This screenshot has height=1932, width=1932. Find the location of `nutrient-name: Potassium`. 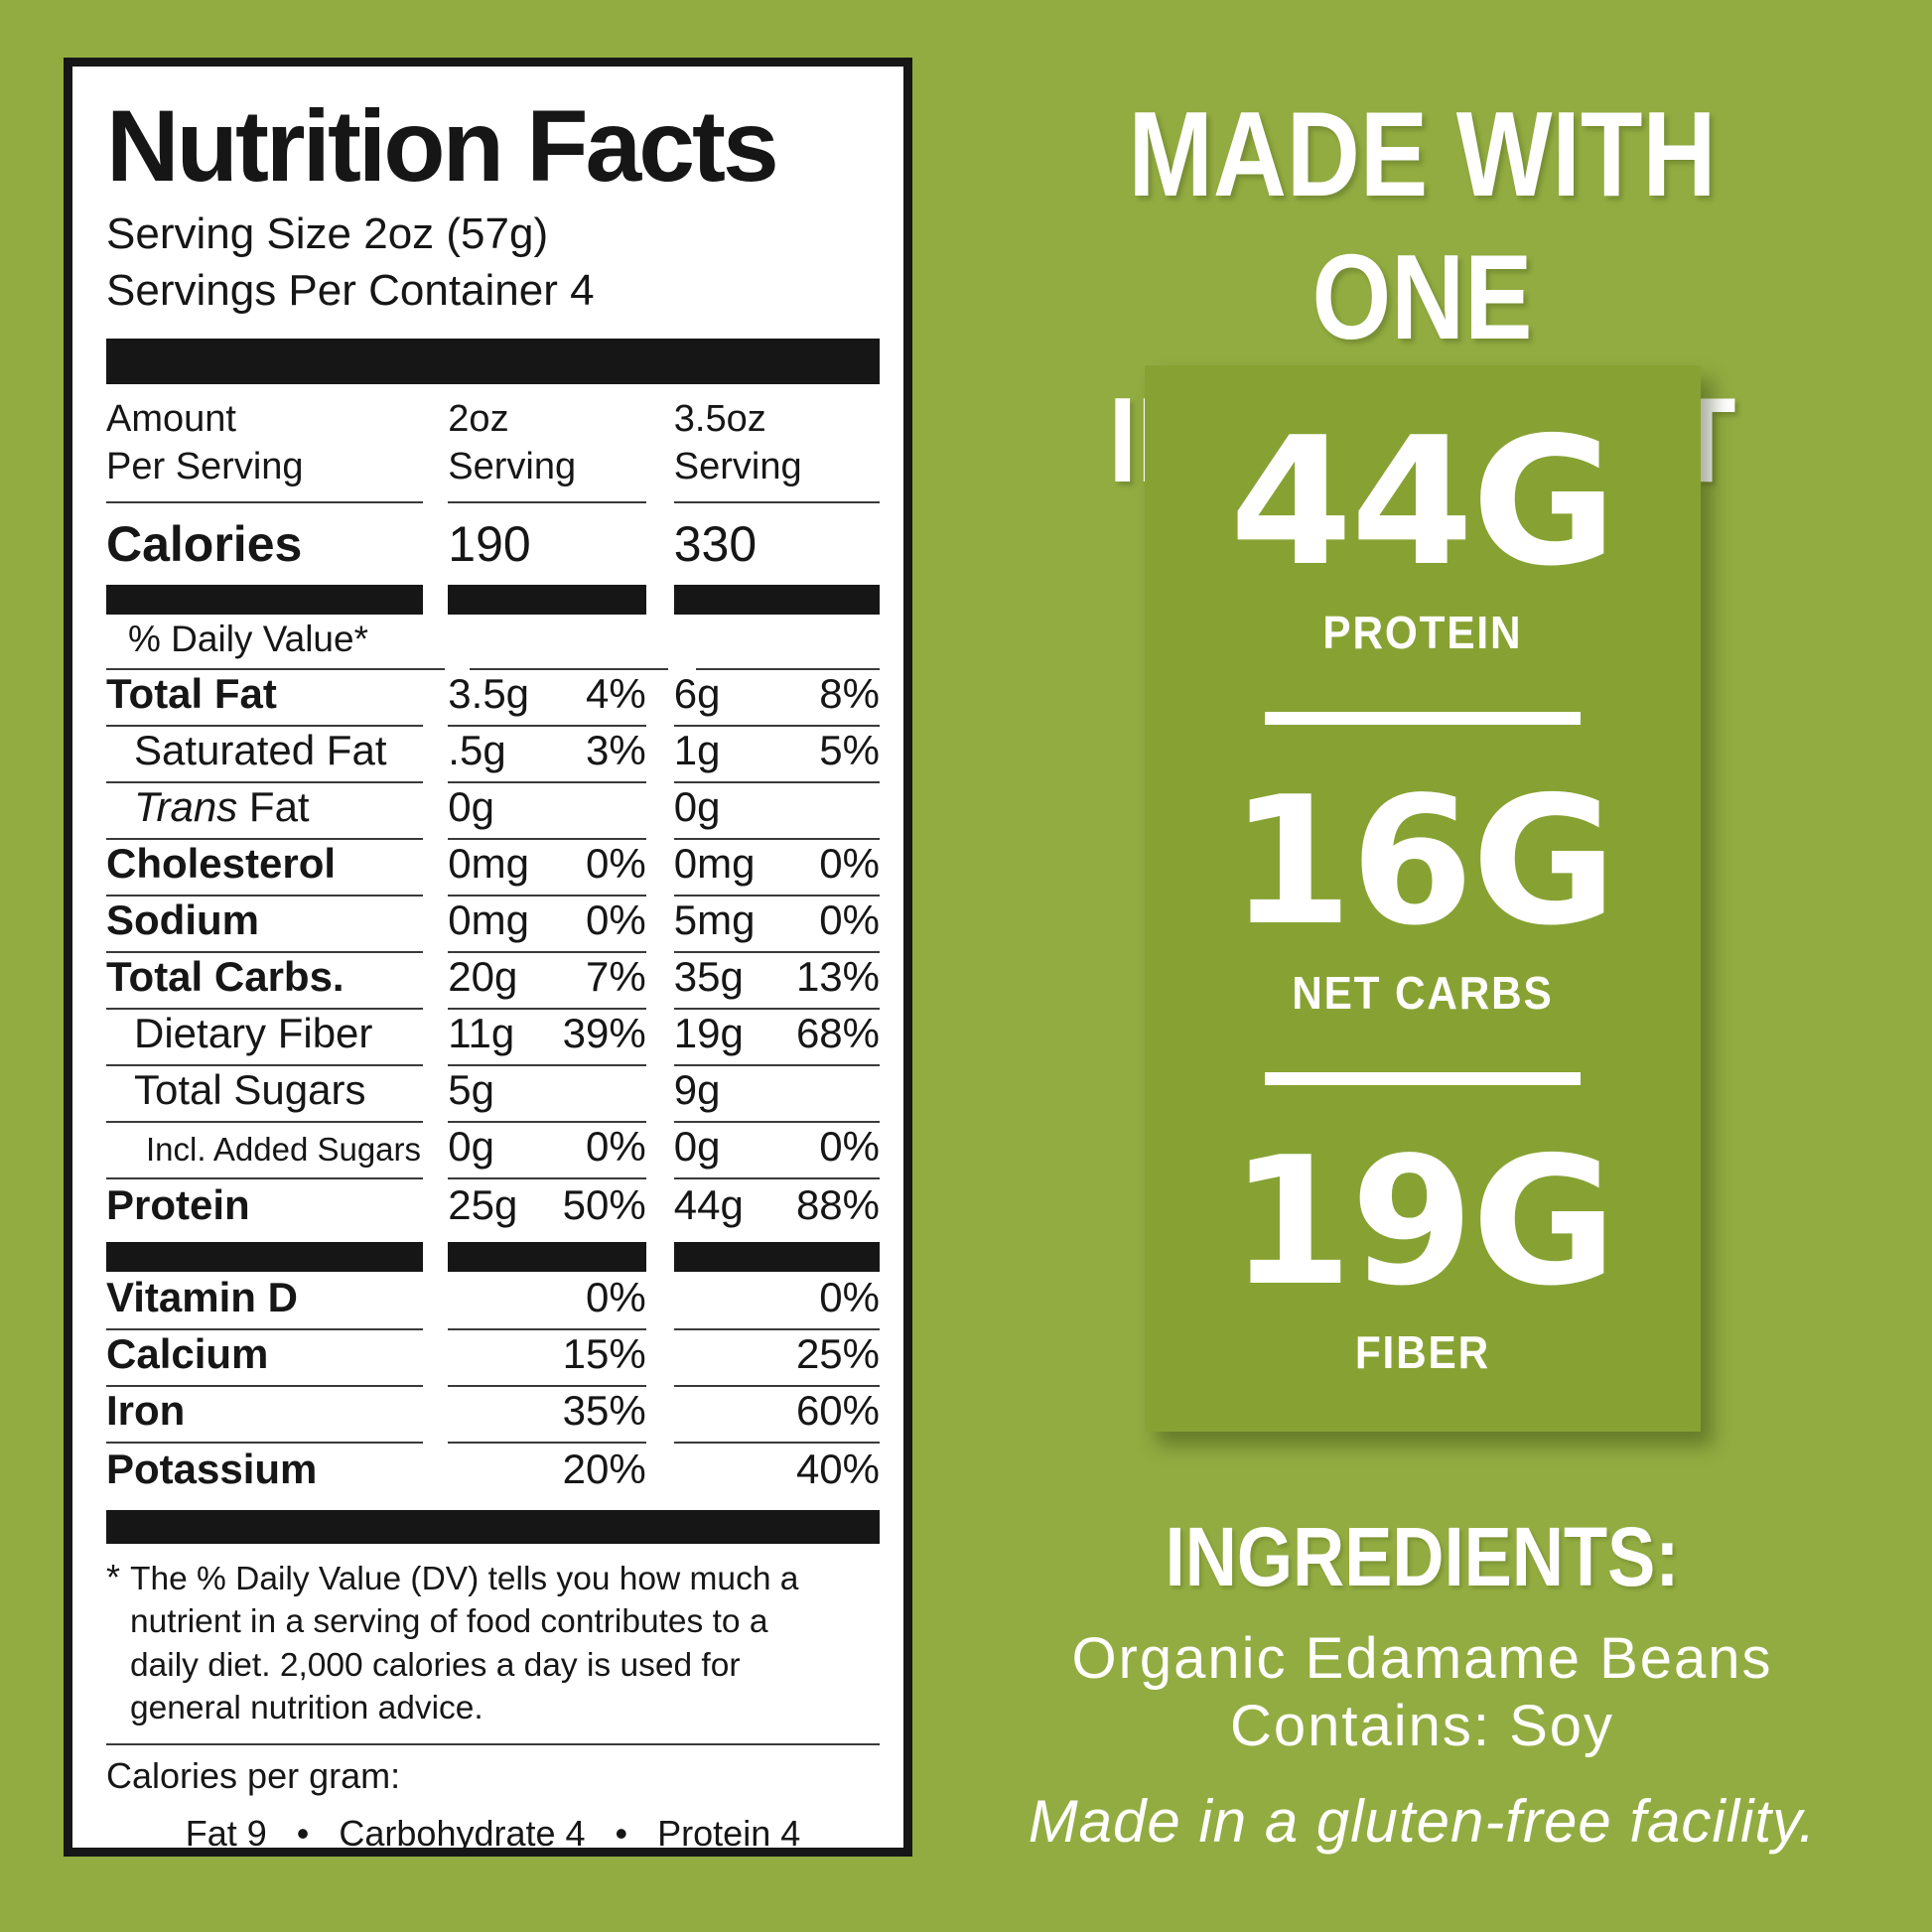

nutrient-name: Potassium is located at coordinates (212, 1470).